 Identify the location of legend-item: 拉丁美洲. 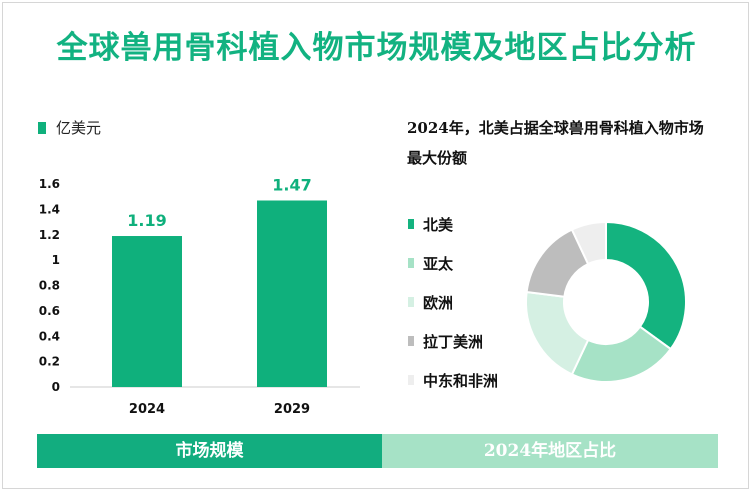
(453, 341).